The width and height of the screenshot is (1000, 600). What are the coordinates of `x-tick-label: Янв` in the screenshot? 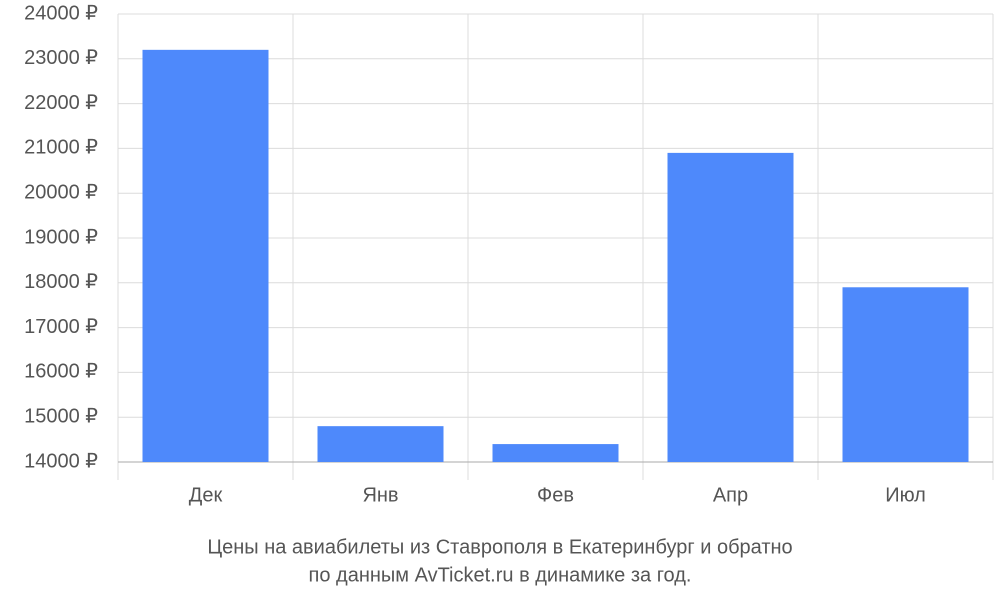 It's located at (380, 495).